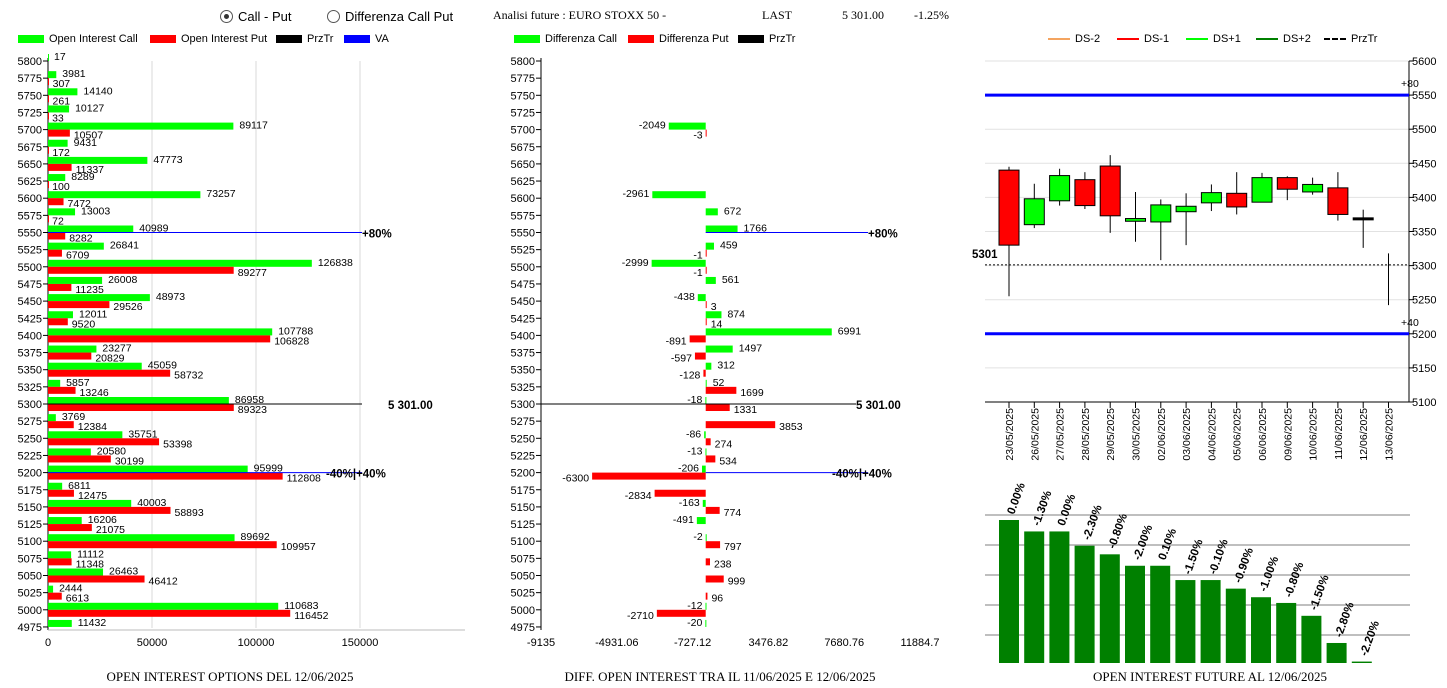 This screenshot has width=1447, height=688. I want to click on oi-put-value: 116452, so click(311, 616).